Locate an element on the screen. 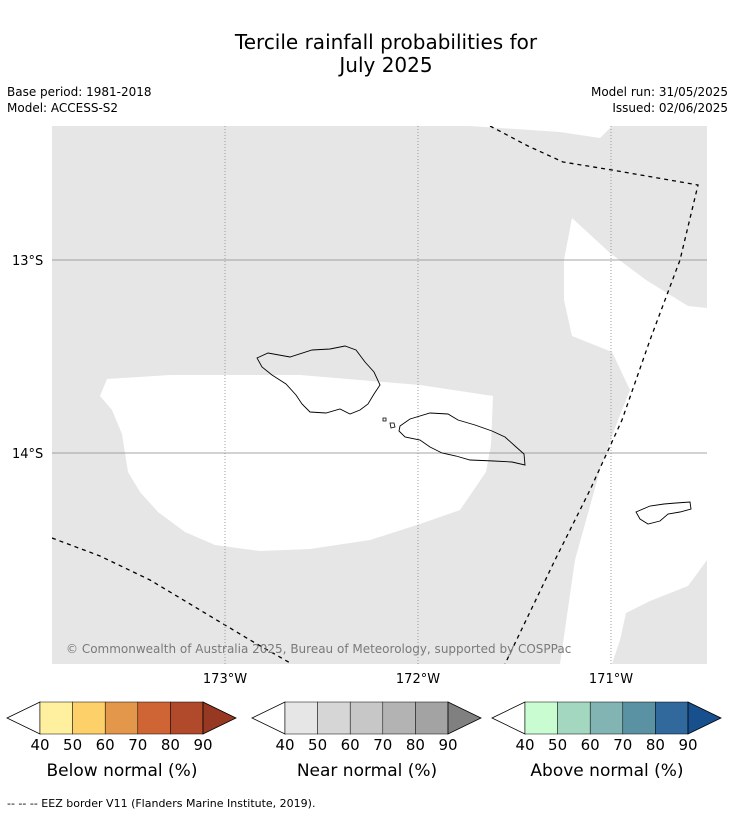 This screenshot has height=816, width=736. tutuila-island is located at coordinates (663, 513).